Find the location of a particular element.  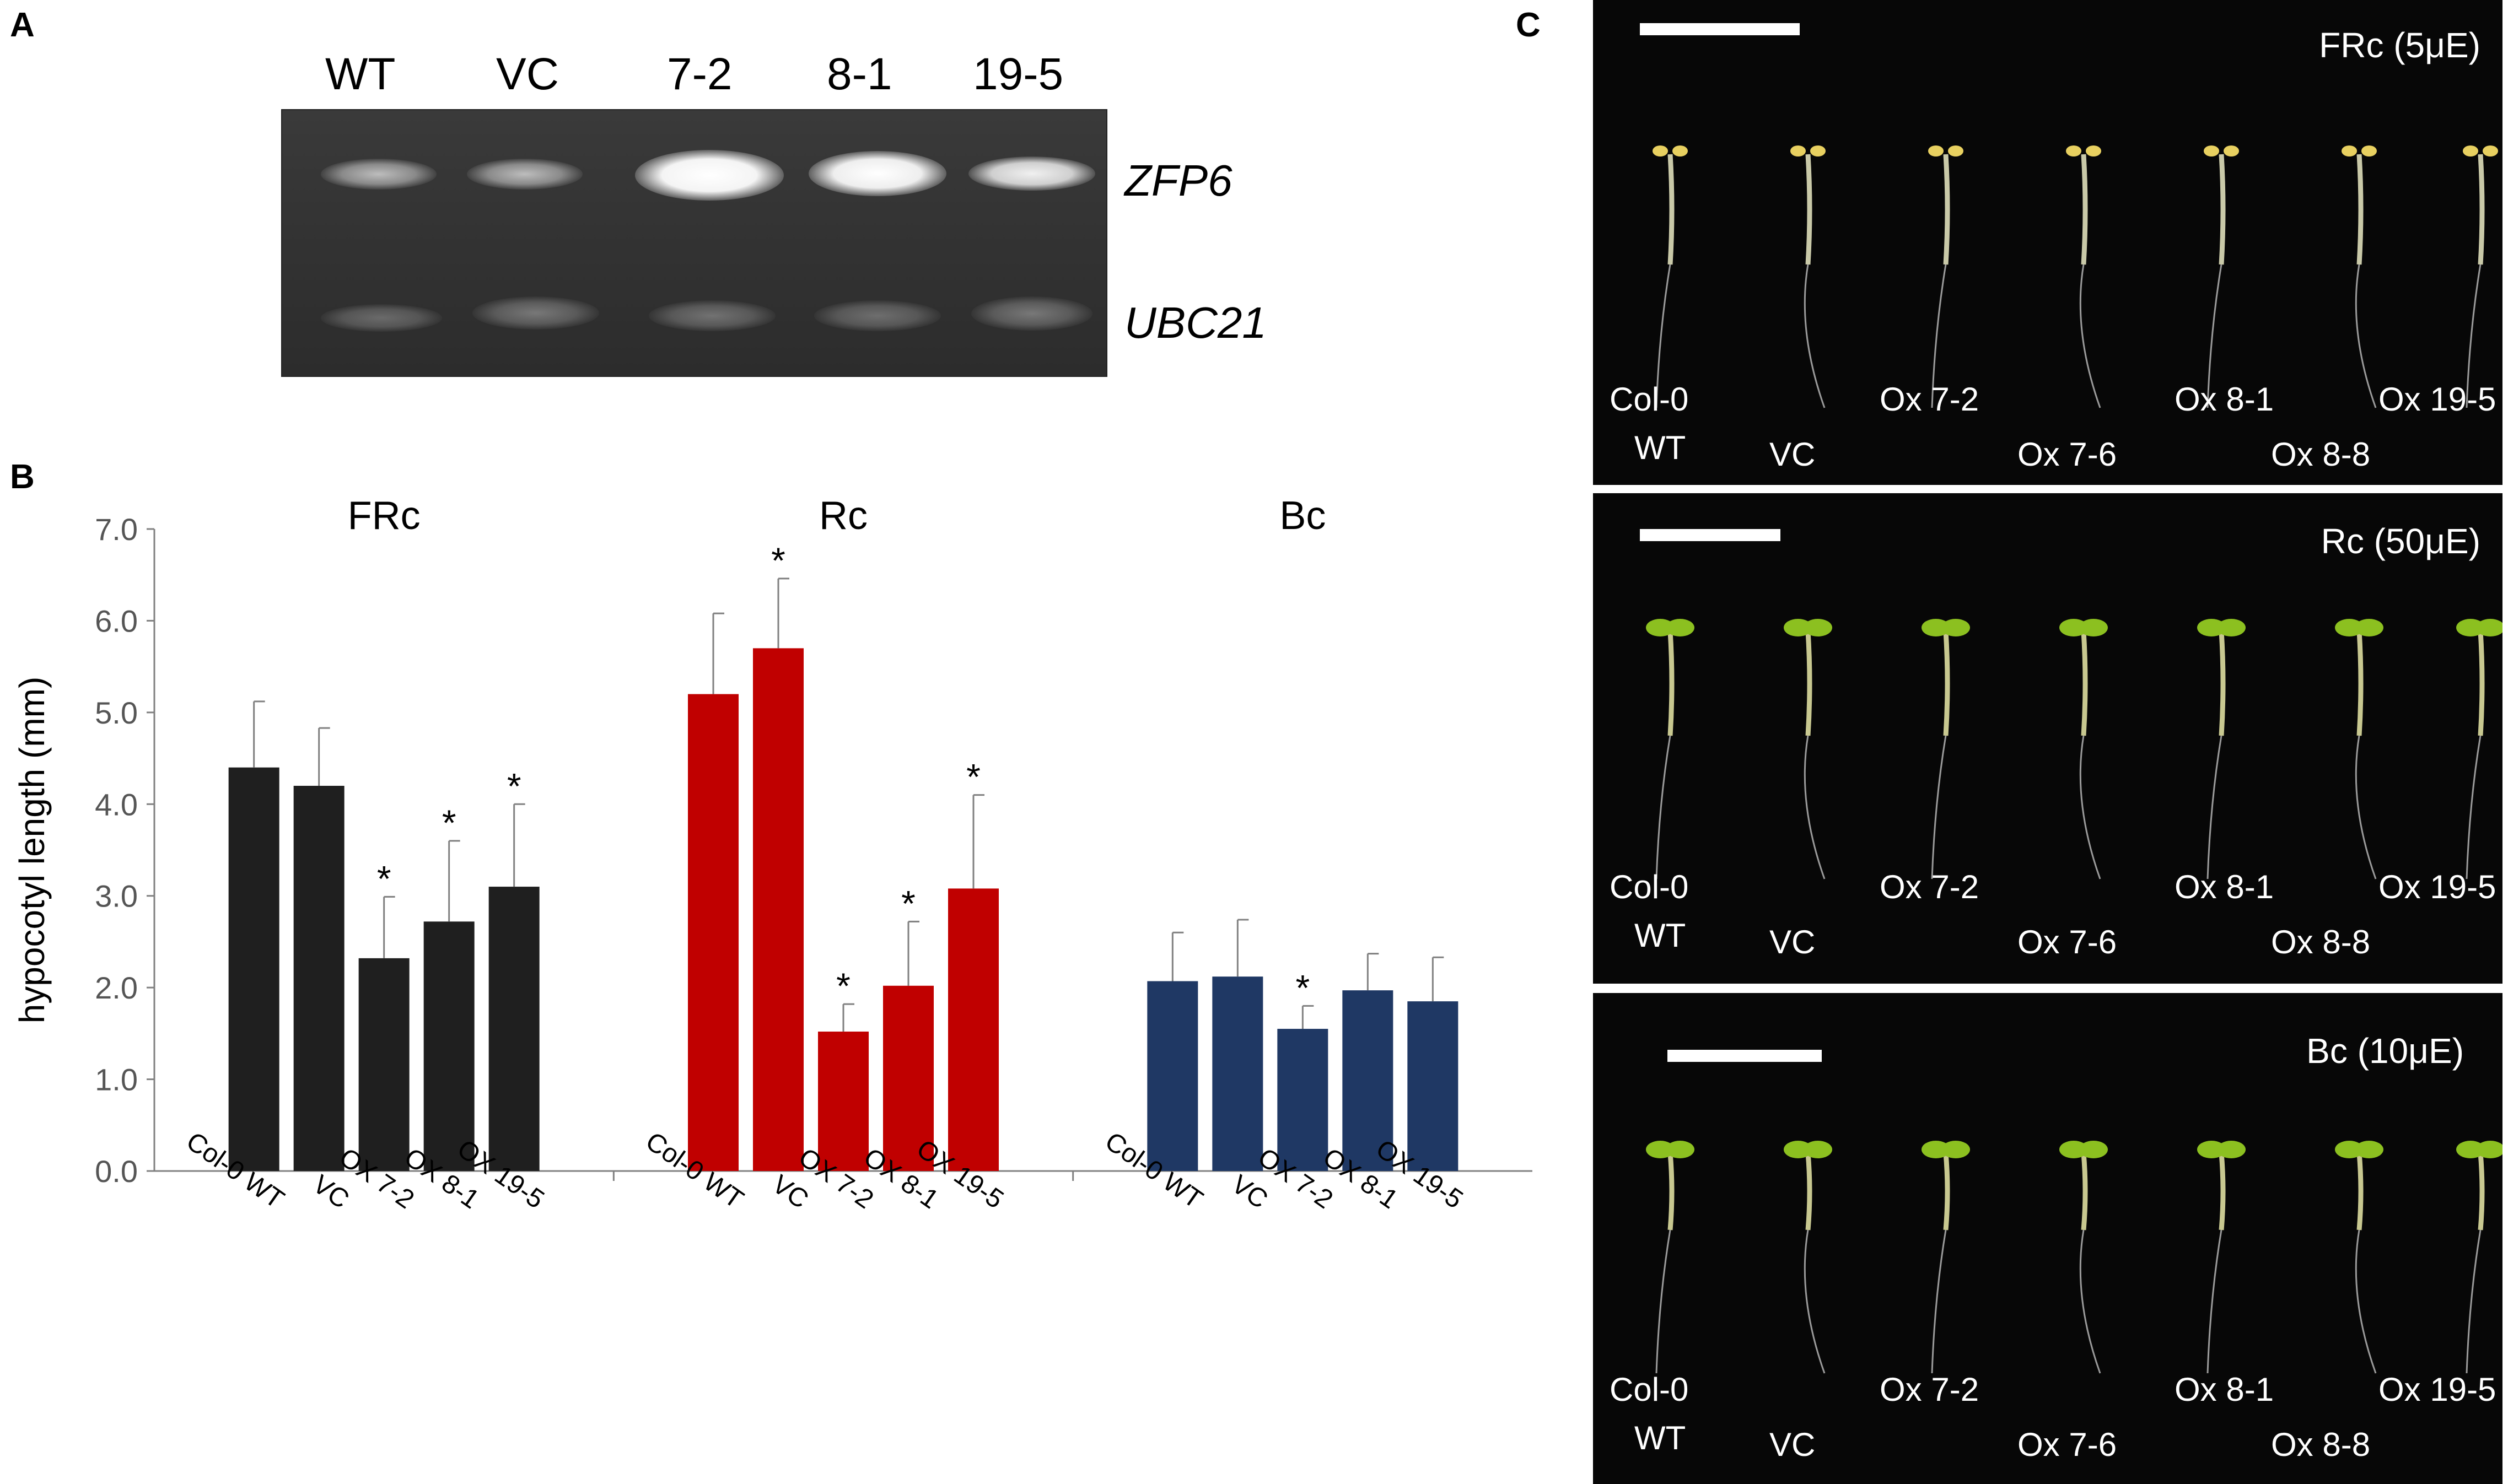

panel-label-b: B is located at coordinates (22, 477).